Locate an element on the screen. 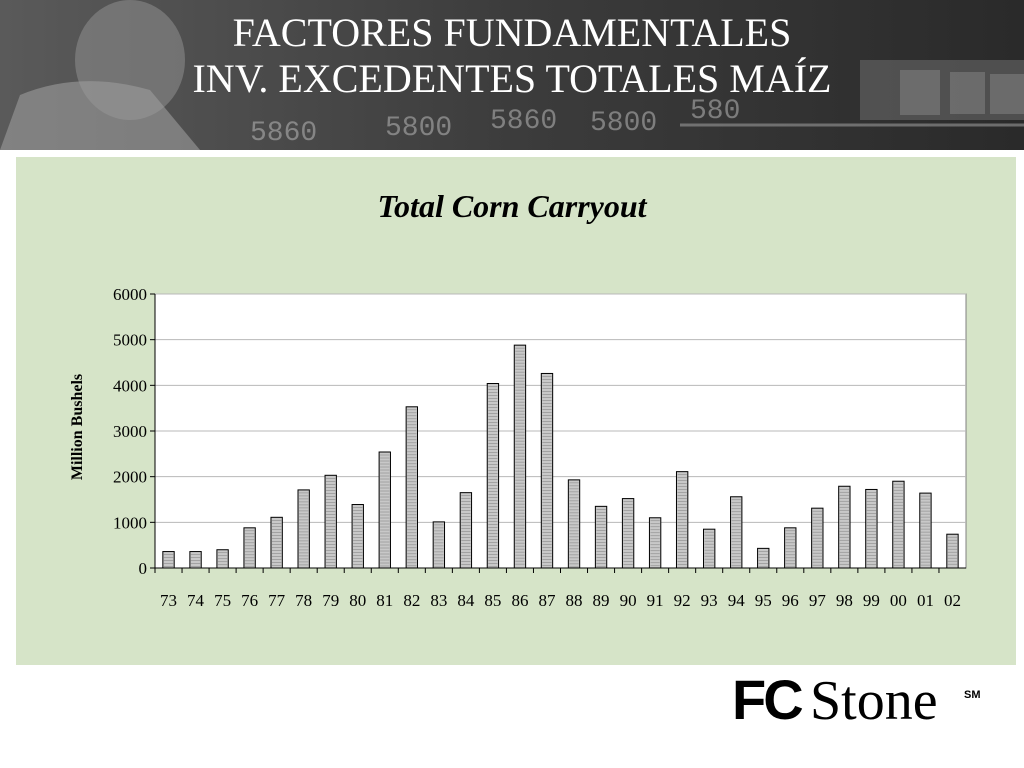  x-tick-label: 73 is located at coordinates (168, 600).